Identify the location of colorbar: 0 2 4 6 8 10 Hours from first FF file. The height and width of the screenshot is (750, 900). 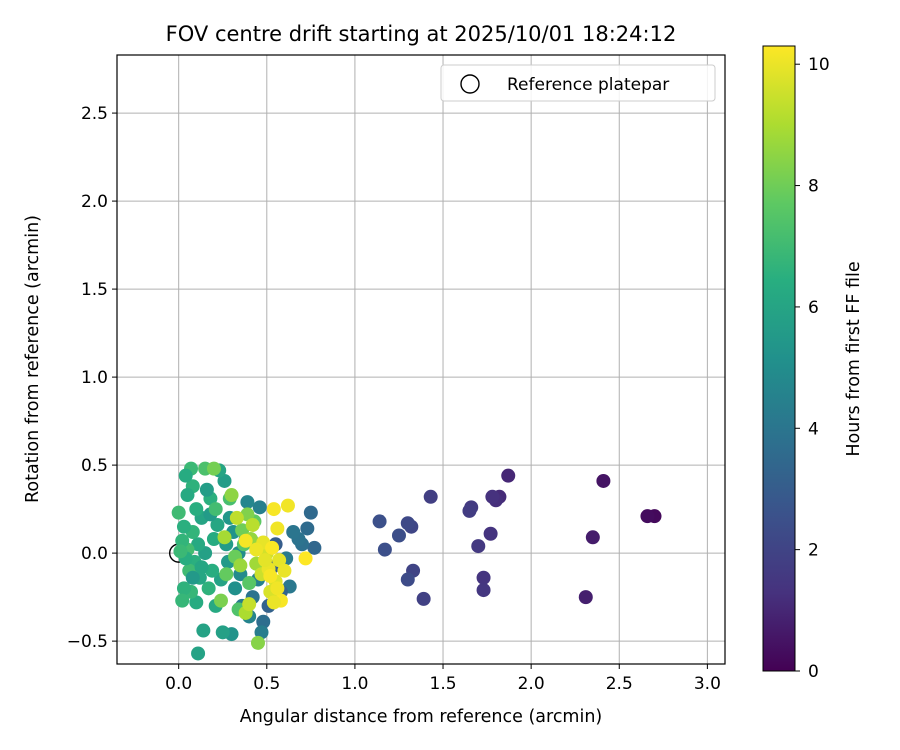
(813, 363).